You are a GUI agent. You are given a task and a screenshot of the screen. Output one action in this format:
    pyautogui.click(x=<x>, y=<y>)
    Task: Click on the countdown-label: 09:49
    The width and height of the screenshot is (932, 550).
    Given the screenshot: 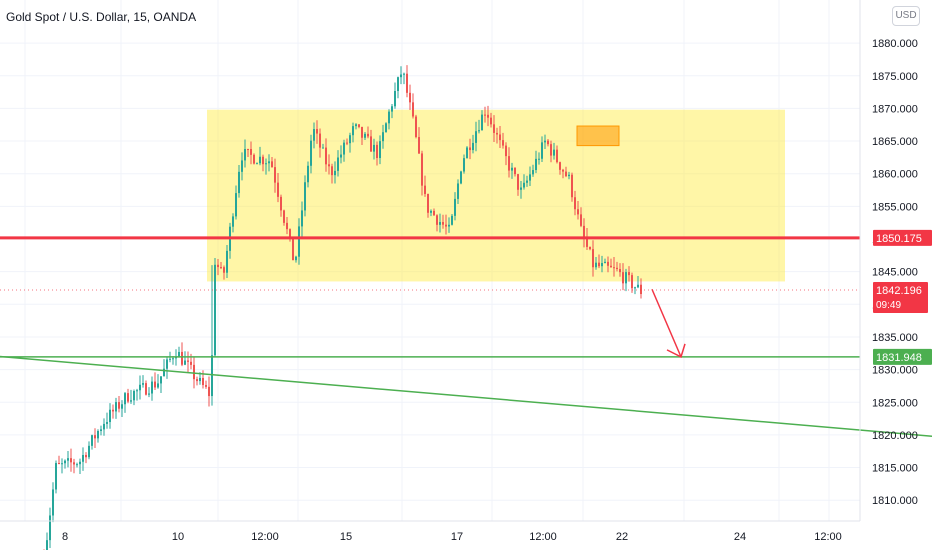 What is the action you would take?
    pyautogui.click(x=888, y=305)
    